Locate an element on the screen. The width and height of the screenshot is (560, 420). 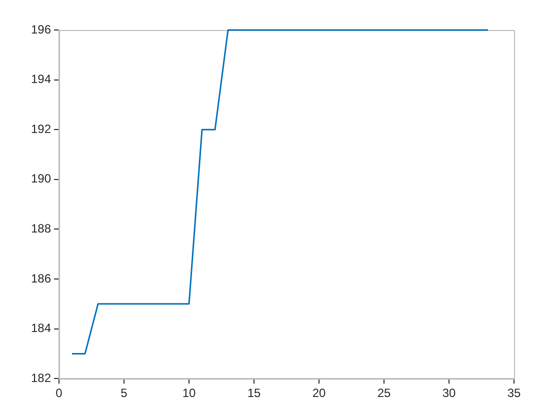
x-tick-label: 20 is located at coordinates (319, 393).